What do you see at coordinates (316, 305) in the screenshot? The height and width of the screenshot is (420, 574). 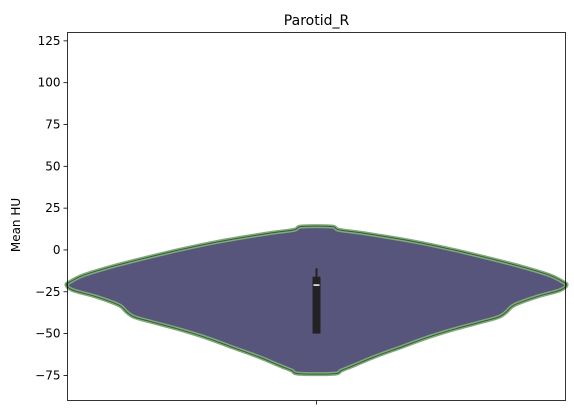 I see `box-iqr` at bounding box center [316, 305].